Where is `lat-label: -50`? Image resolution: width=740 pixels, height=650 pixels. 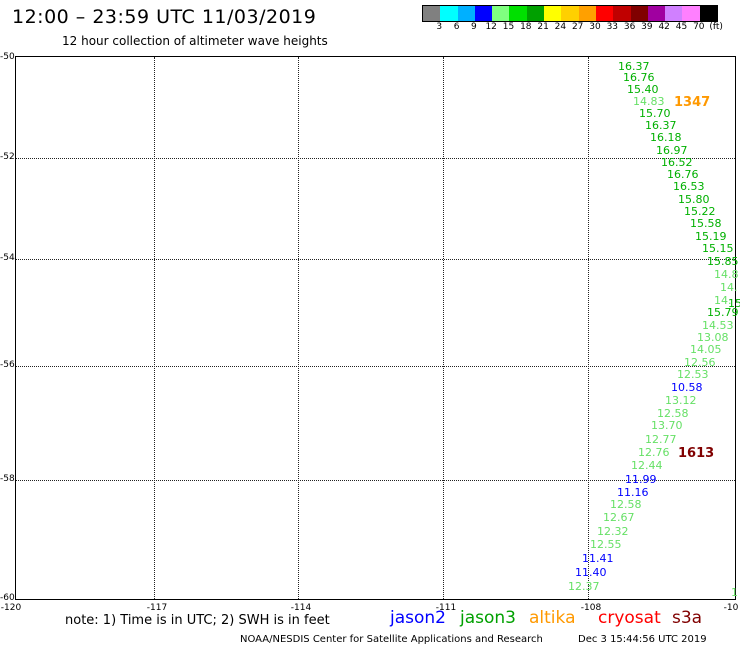
lat-label: -50 is located at coordinates (7, 57).